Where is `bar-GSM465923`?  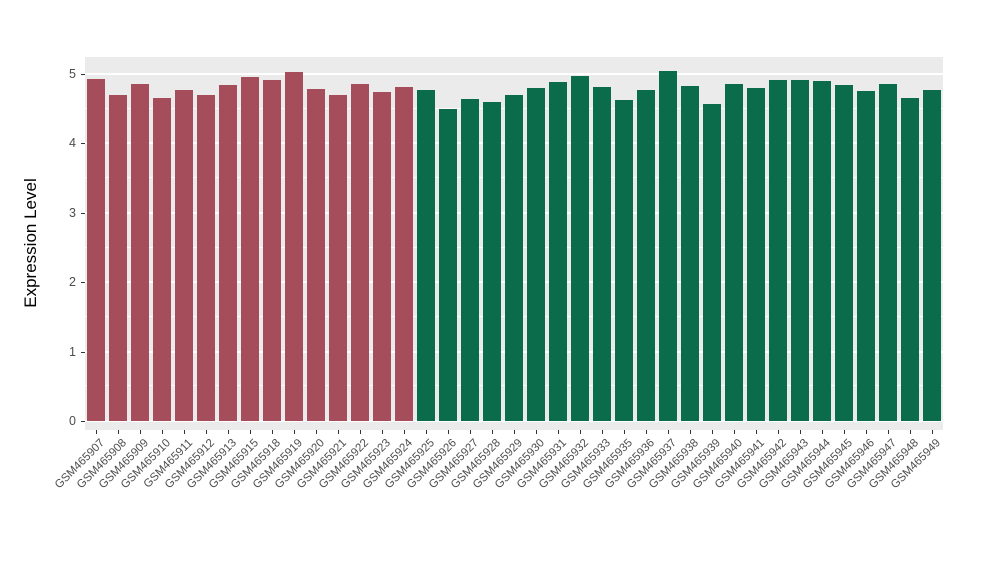 bar-GSM465923 is located at coordinates (382, 256).